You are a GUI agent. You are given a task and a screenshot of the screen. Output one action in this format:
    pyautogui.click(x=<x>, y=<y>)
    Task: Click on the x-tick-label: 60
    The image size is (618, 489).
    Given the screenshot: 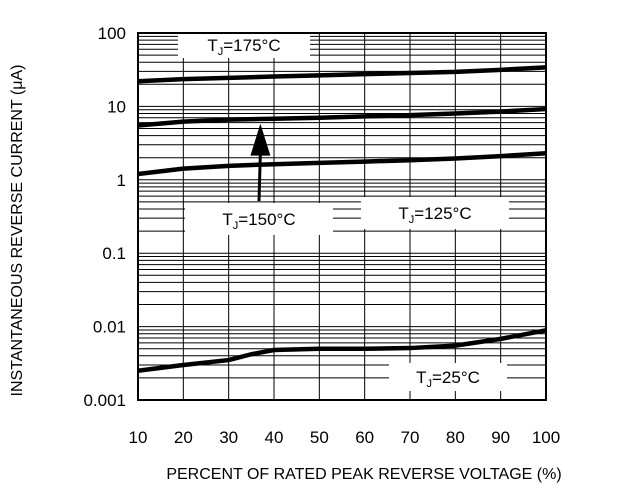 What is the action you would take?
    pyautogui.click(x=364, y=437)
    